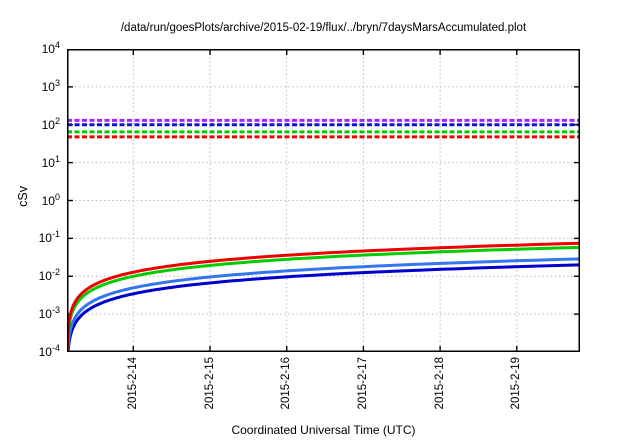  Describe the element at coordinates (362, 383) in the screenshot. I see `x-tick-label: 2015-2-17` at that location.